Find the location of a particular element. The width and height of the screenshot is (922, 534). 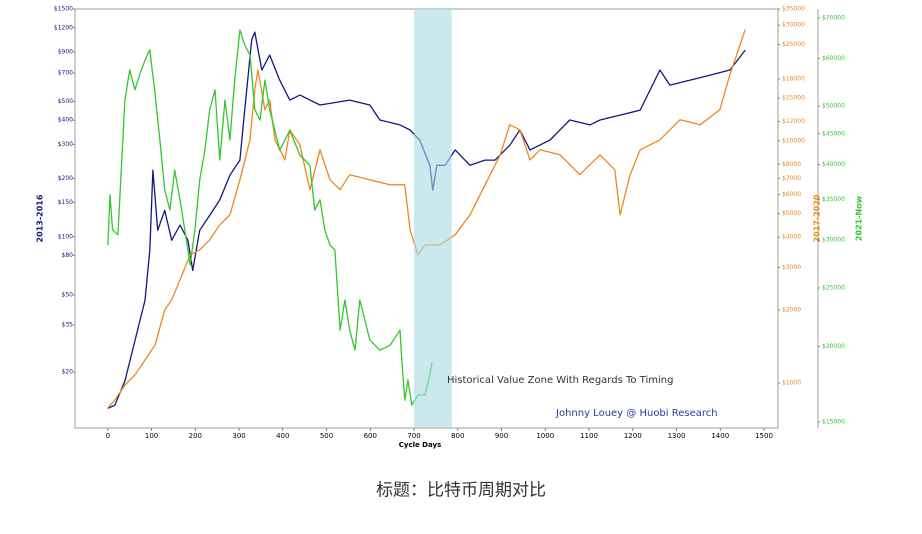

x-tick-label: 1400 is located at coordinates (720, 436).